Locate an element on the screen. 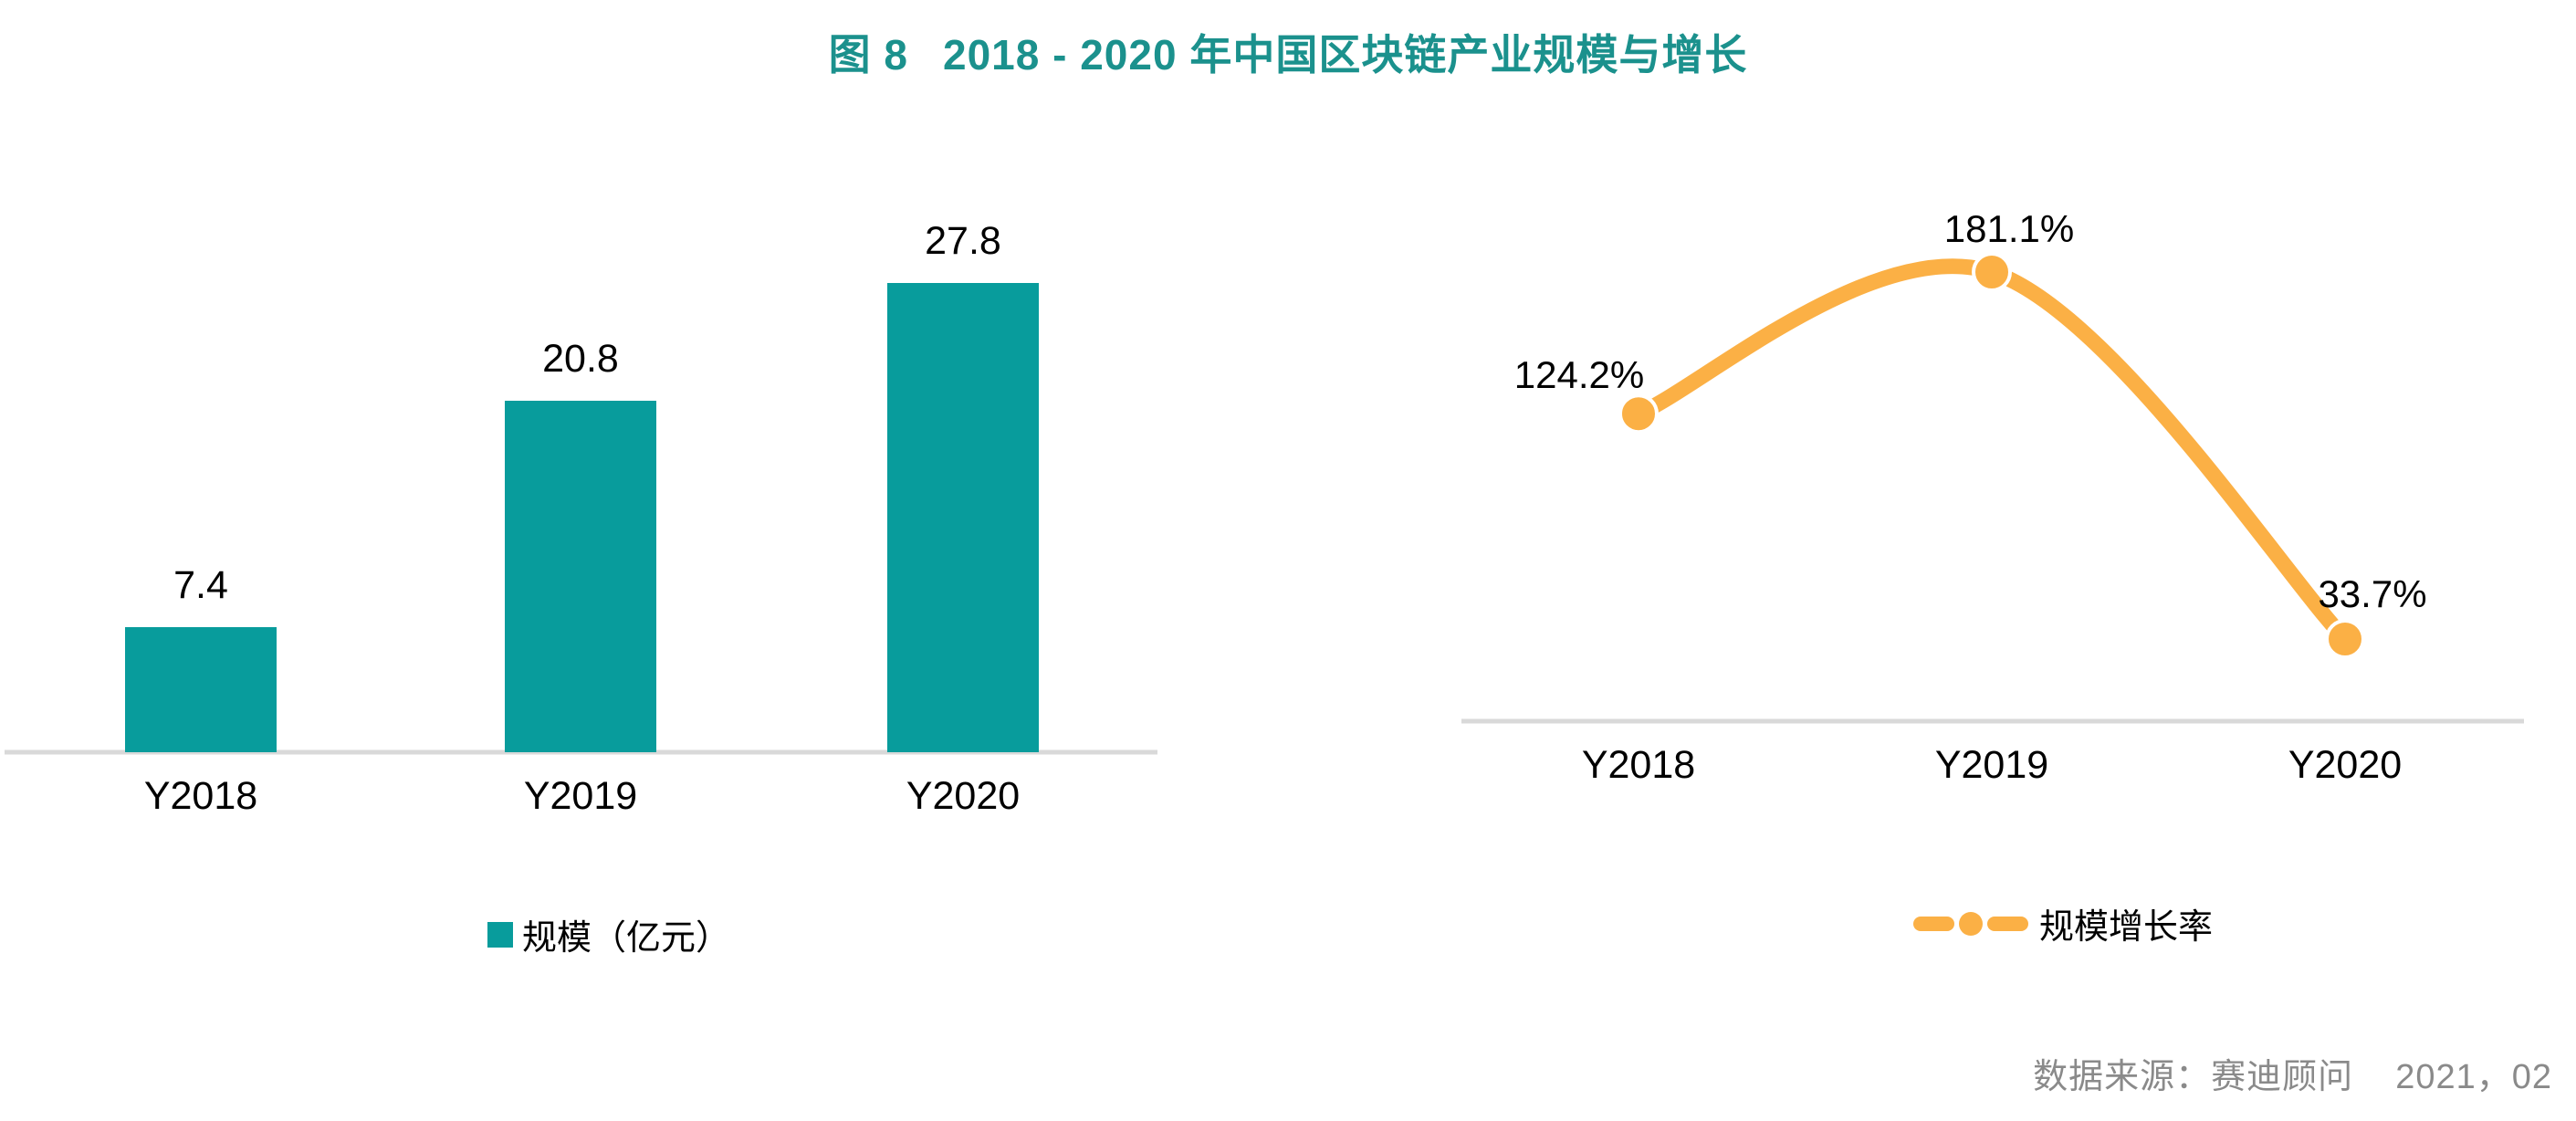  growth-rate-line is located at coordinates (1992, 452).